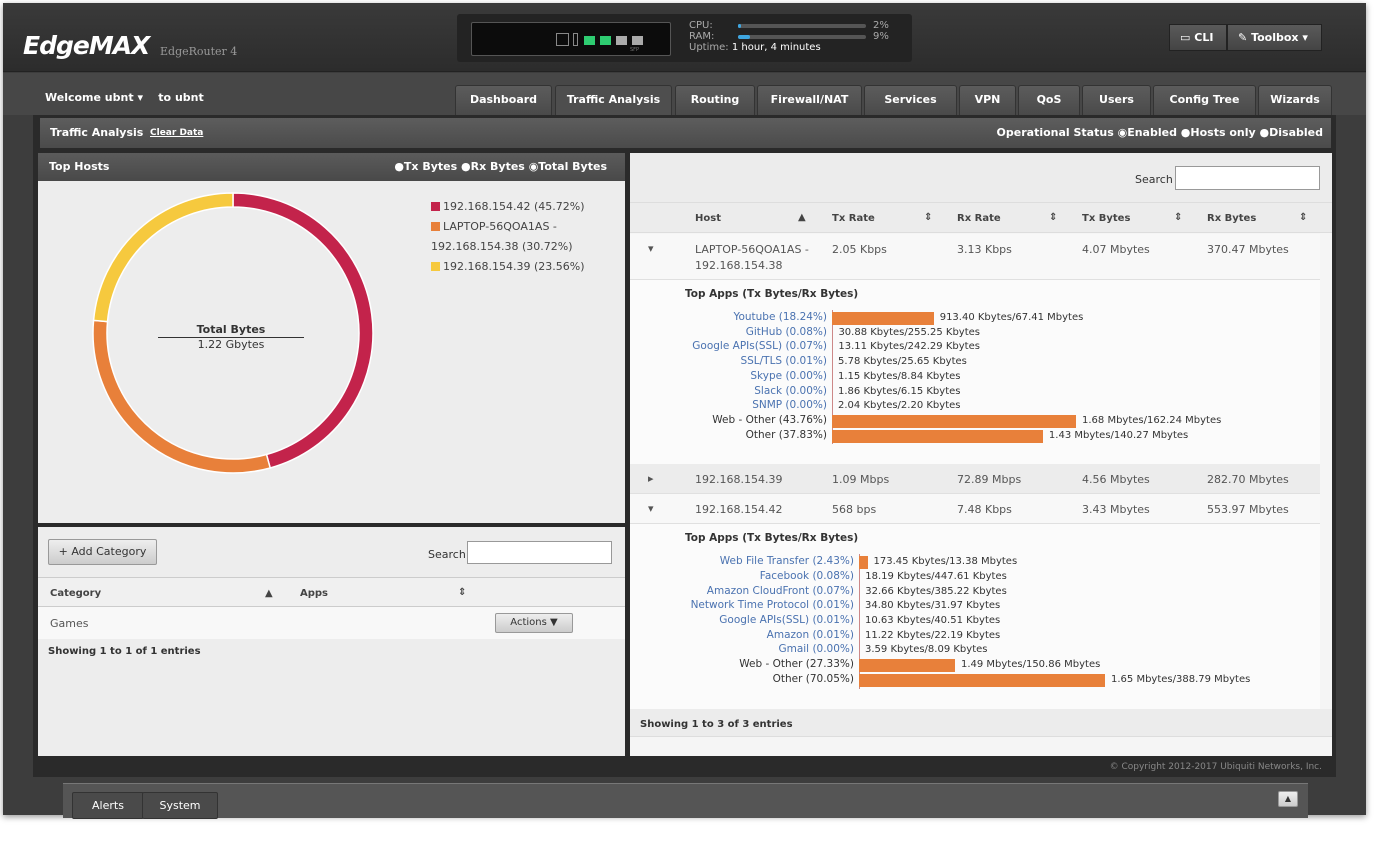 The image size is (1388, 841). What do you see at coordinates (1296, 132) in the screenshot?
I see `radio-label: Disabled` at bounding box center [1296, 132].